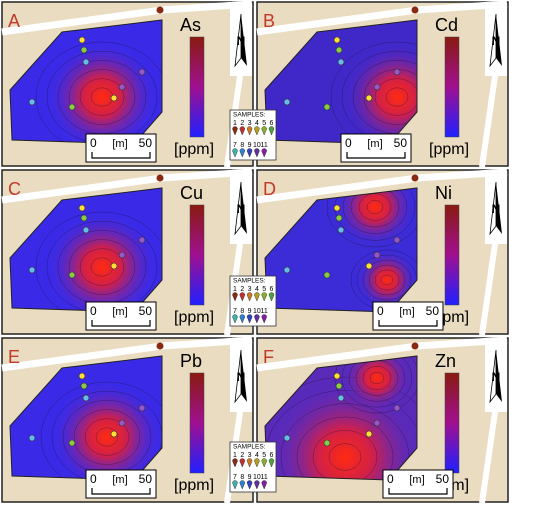 The image size is (550, 514). Describe the element at coordinates (272, 123) in the screenshot. I see `sample-number: 6` at that location.